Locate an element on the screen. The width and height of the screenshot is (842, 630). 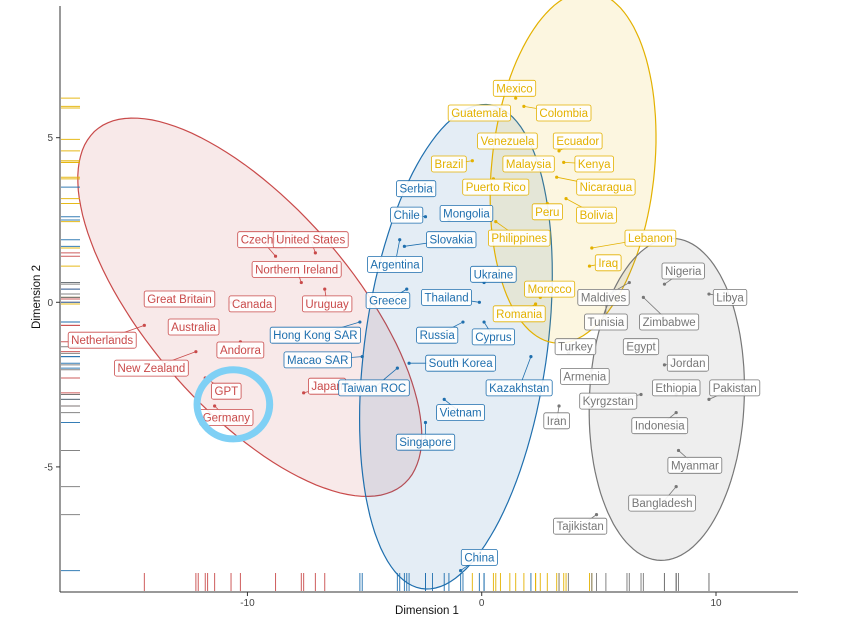
label-text-venezuela: Venezuela is located at coordinates (508, 142).